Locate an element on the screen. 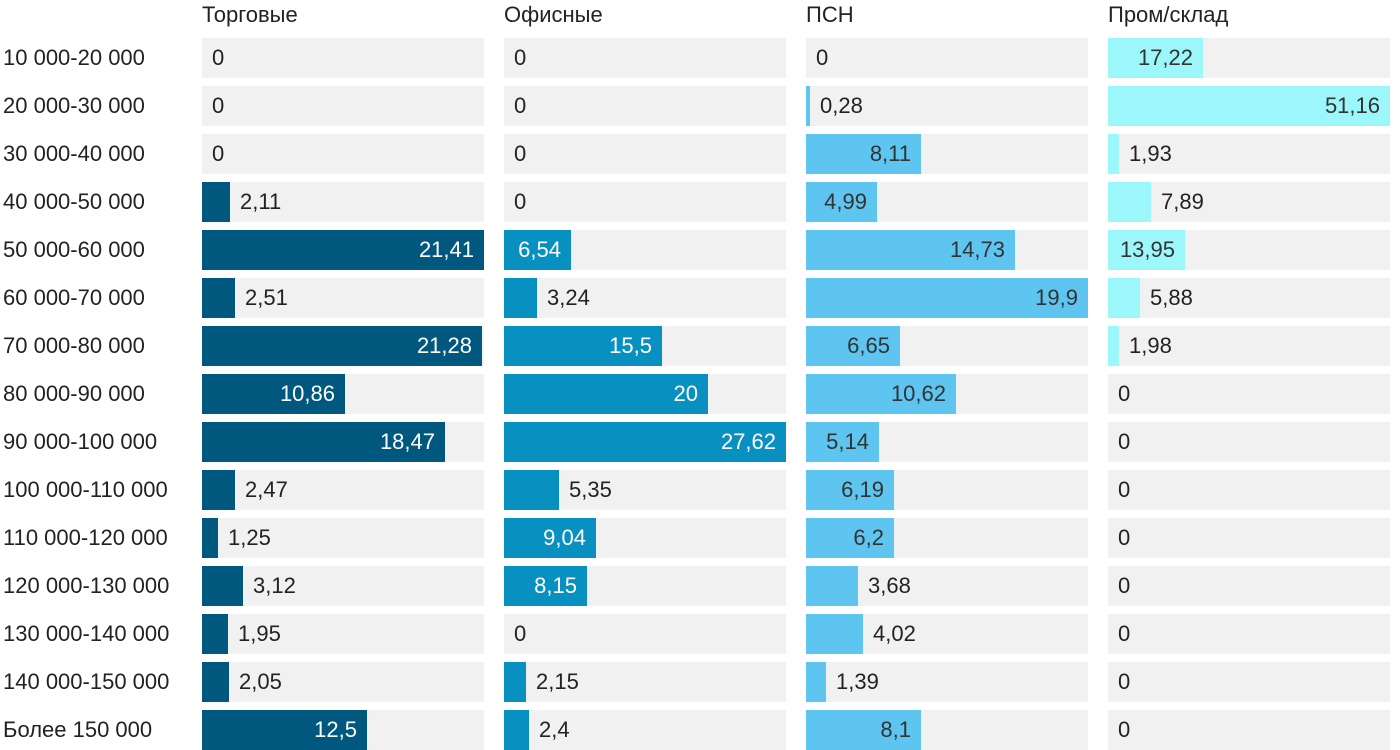 The image size is (1400, 750). data-label: 8,1 is located at coordinates (895, 729).